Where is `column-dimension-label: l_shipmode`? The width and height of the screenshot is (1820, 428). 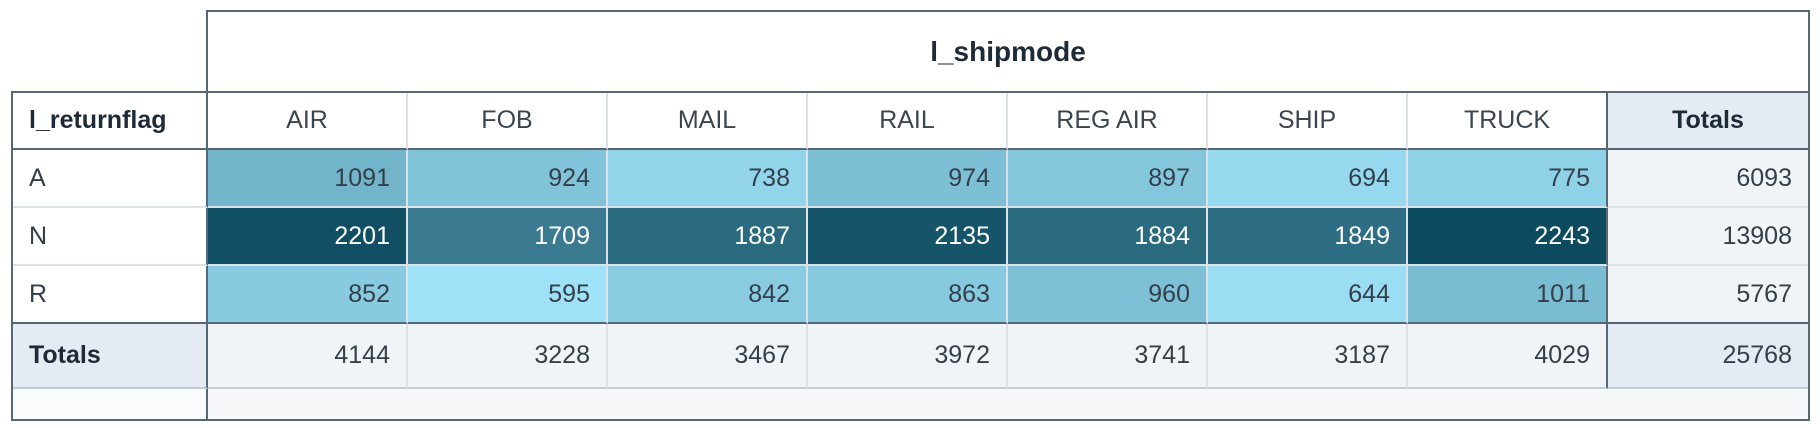
column-dimension-label: l_shipmode is located at coordinates (1008, 51).